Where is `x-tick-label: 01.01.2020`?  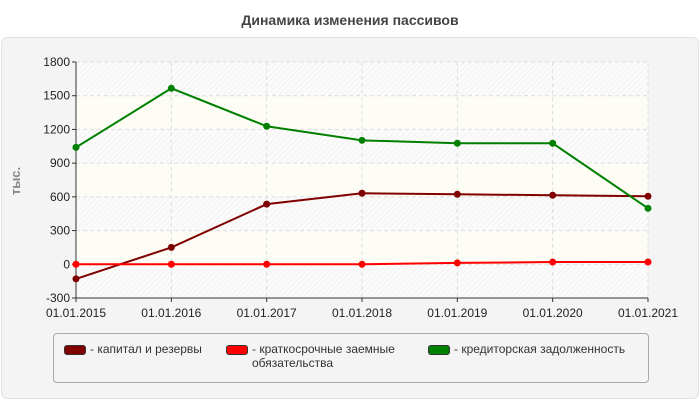 x-tick-label: 01.01.2020 is located at coordinates (553, 313).